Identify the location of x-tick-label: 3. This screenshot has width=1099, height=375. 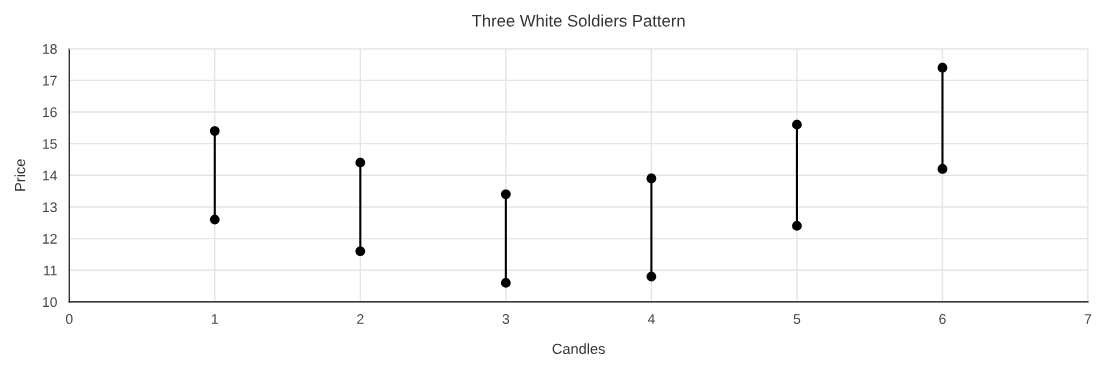
(506, 319).